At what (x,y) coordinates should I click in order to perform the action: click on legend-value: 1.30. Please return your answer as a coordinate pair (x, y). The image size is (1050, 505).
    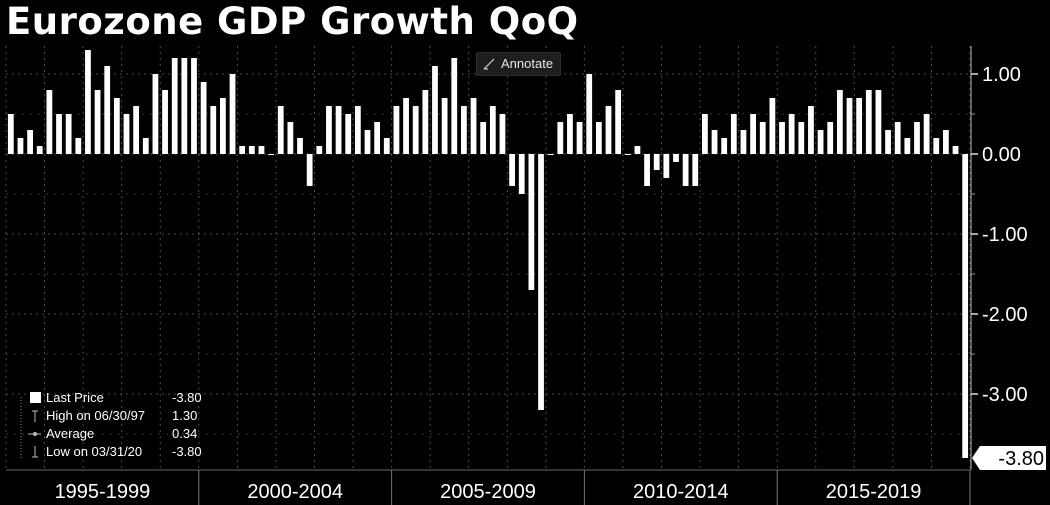
    Looking at the image, I should click on (185, 415).